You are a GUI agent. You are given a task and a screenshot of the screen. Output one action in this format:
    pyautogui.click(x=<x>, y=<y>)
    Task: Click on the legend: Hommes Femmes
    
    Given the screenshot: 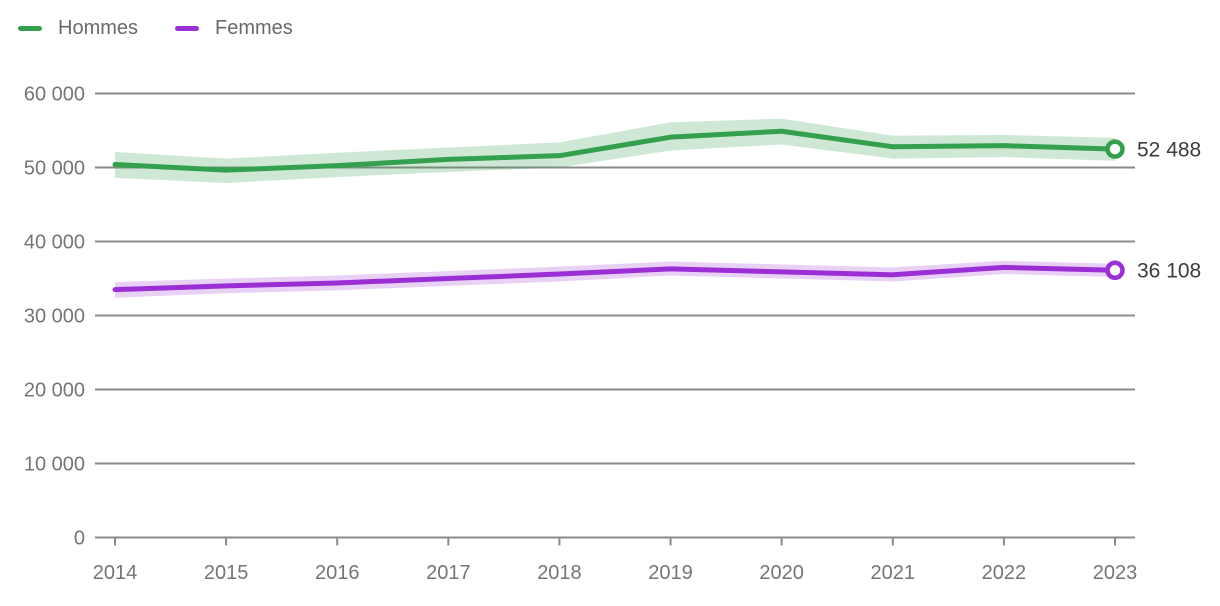 What is the action you would take?
    pyautogui.click(x=155, y=28)
    